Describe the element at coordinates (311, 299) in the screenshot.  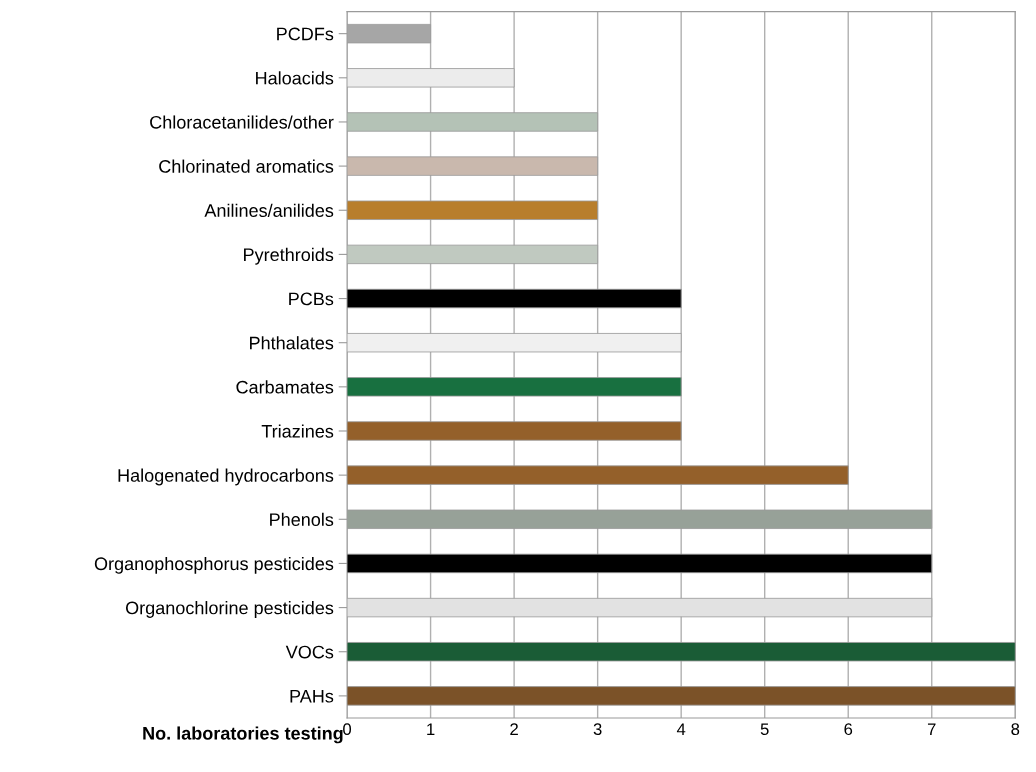
I see `y-tick-label: PCBs` at that location.